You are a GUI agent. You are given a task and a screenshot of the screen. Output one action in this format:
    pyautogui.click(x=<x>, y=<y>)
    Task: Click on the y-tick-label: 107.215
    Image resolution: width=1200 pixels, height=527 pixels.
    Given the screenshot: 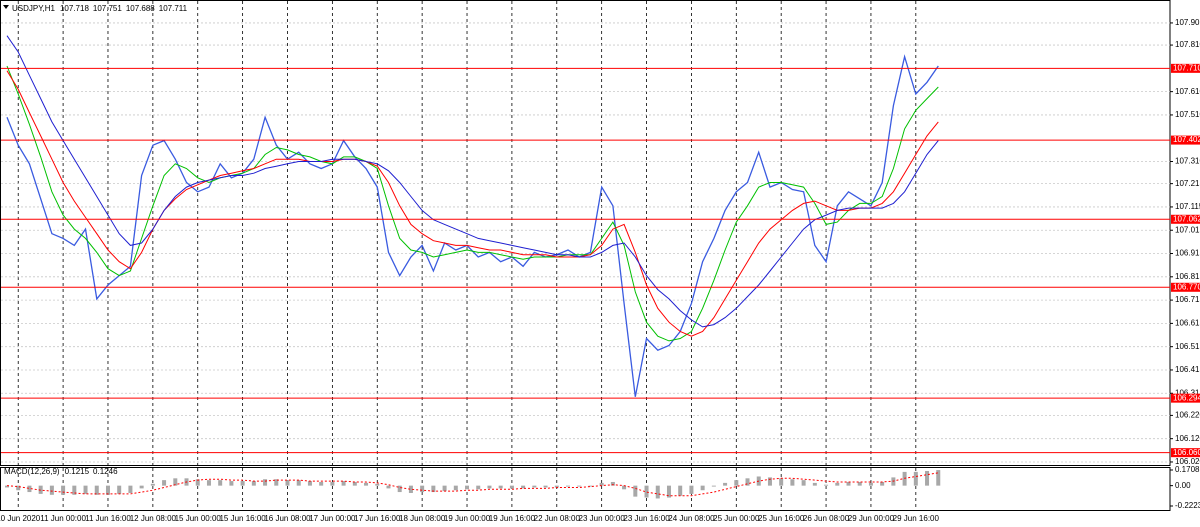 What is the action you would take?
    pyautogui.click(x=1187, y=183)
    